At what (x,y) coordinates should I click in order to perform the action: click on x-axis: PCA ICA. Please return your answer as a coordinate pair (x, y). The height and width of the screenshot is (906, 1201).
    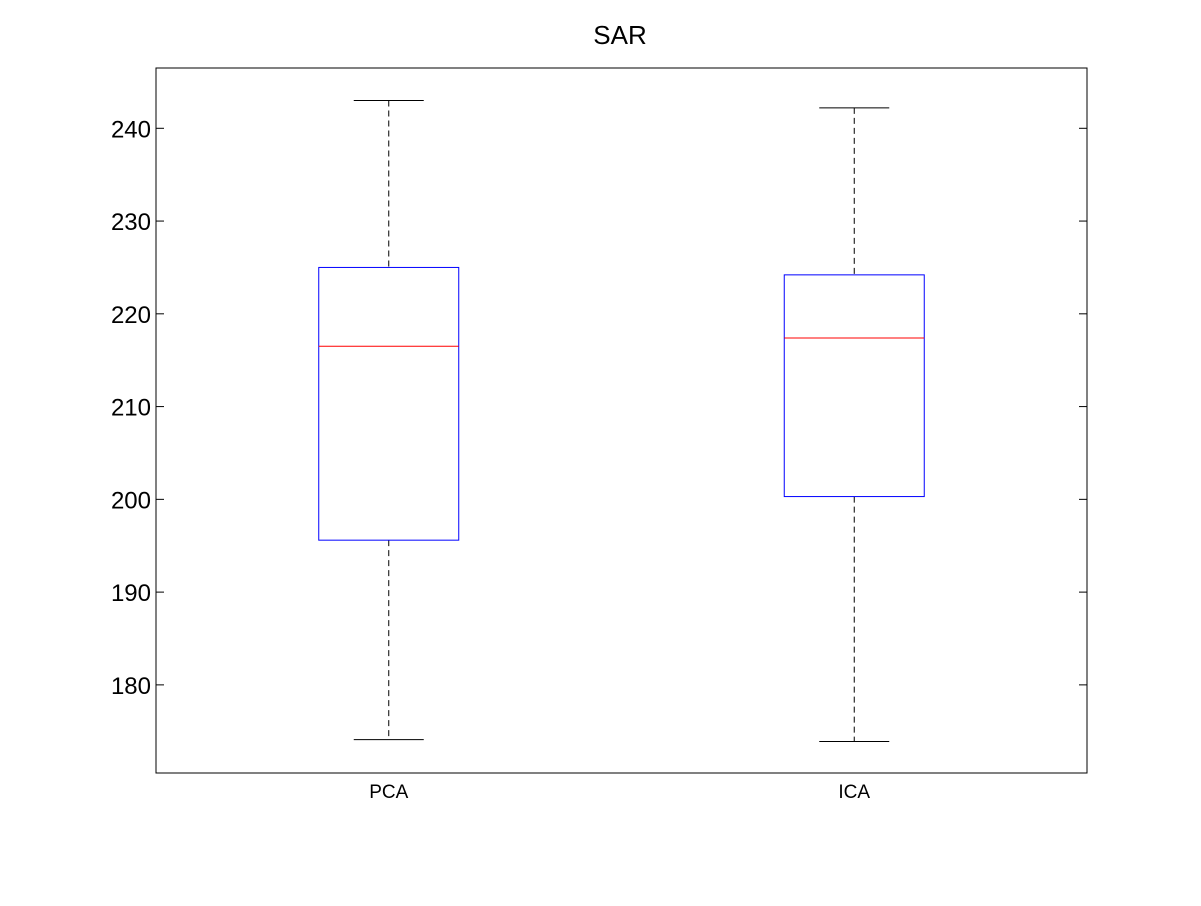
    Looking at the image, I should click on (619, 792).